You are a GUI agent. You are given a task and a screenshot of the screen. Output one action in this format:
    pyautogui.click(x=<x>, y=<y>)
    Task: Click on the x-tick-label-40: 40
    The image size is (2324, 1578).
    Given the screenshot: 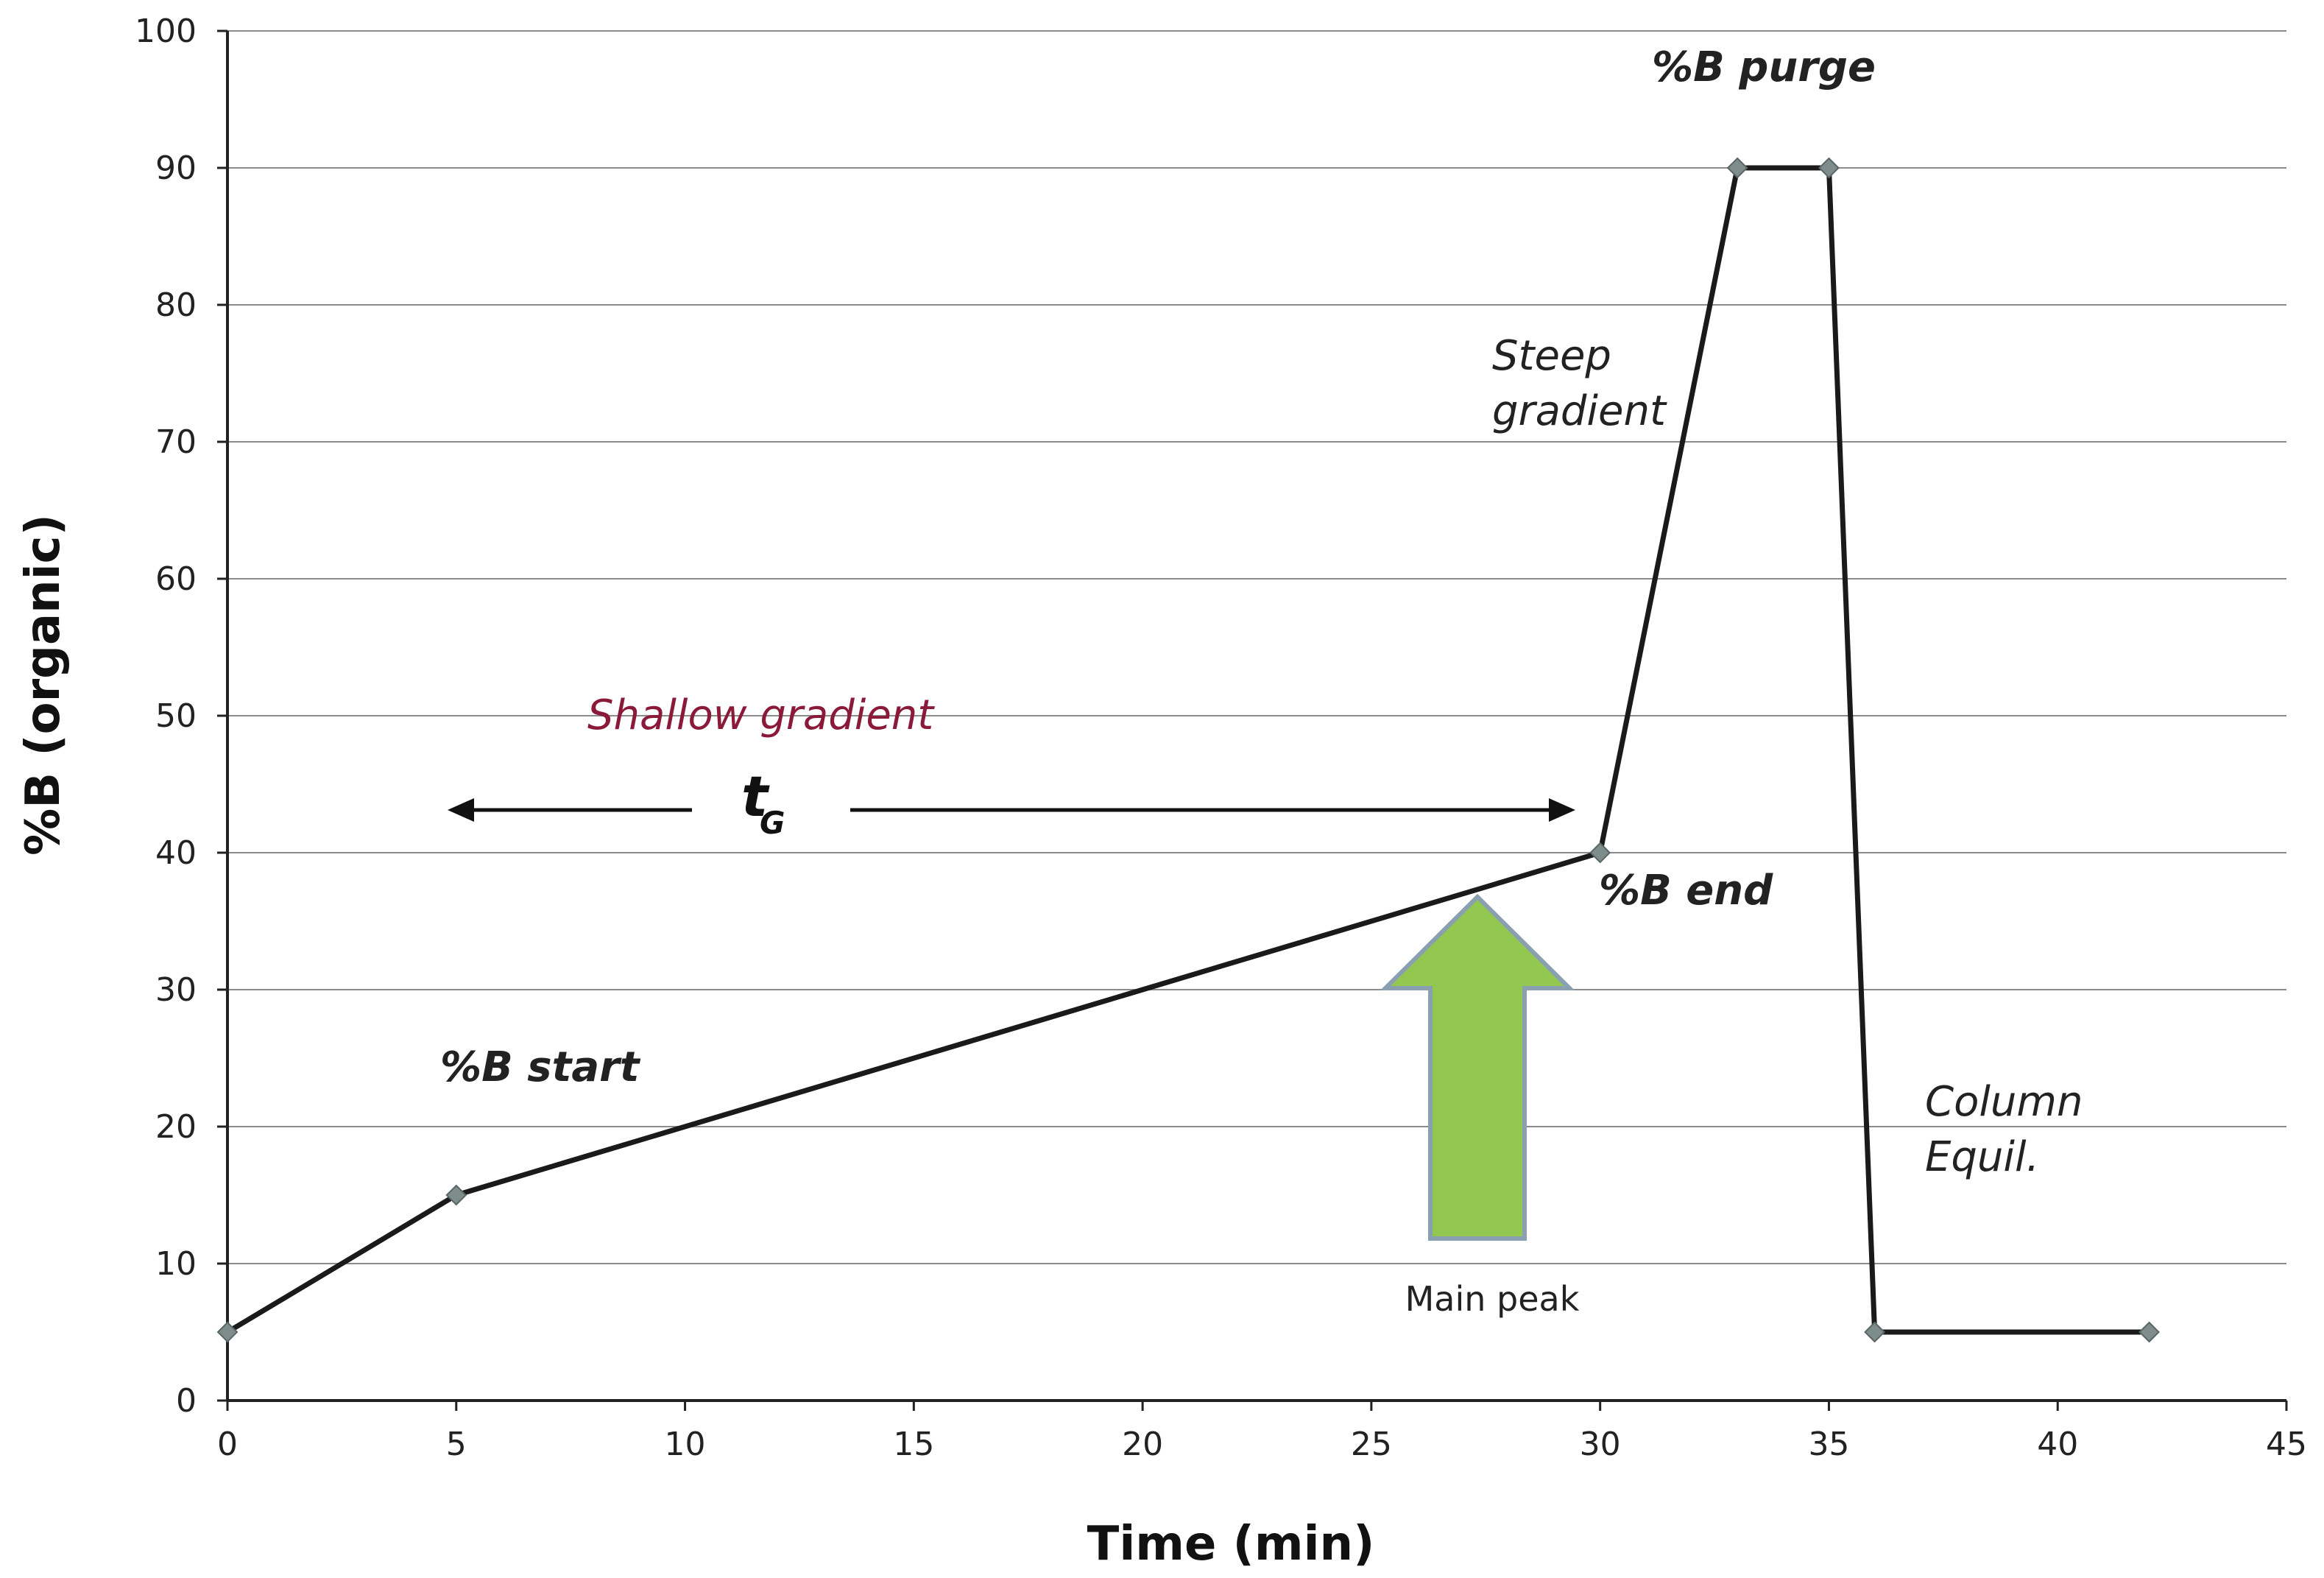 What is the action you would take?
    pyautogui.click(x=2057, y=1444)
    